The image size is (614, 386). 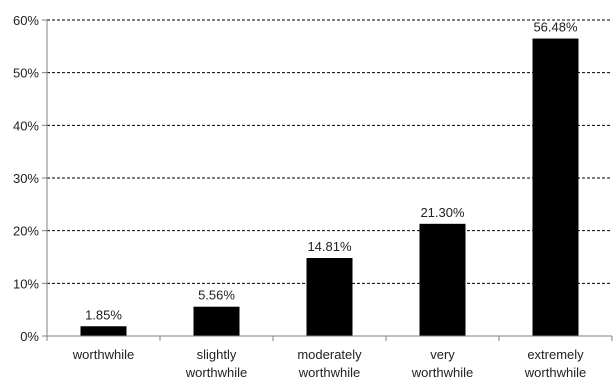 What do you see at coordinates (442, 212) in the screenshot?
I see `data-label: 21.30%` at bounding box center [442, 212].